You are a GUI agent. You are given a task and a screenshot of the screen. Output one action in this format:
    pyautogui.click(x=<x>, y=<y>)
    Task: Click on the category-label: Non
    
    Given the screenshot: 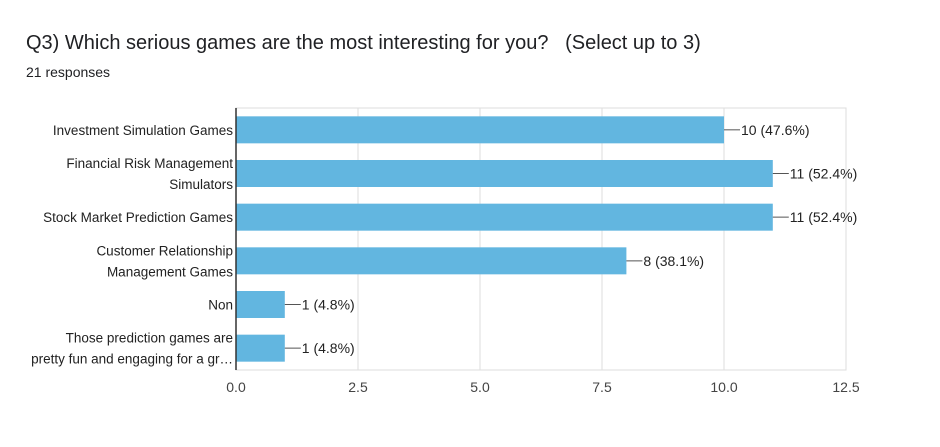 What is the action you would take?
    pyautogui.click(x=220, y=305)
    